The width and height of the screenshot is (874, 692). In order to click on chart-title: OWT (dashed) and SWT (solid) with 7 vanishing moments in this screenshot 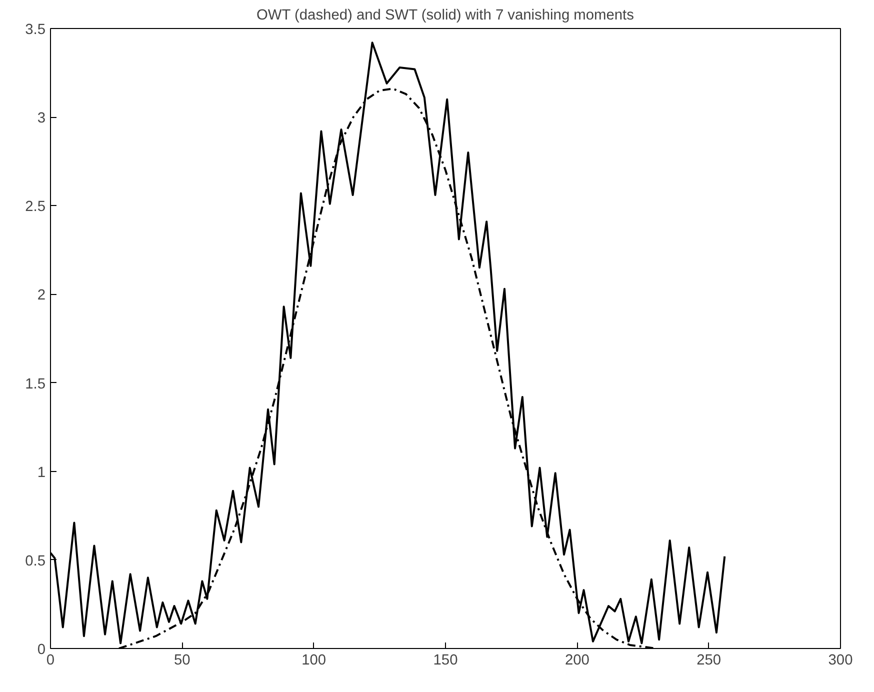, I will do `click(445, 16)`.